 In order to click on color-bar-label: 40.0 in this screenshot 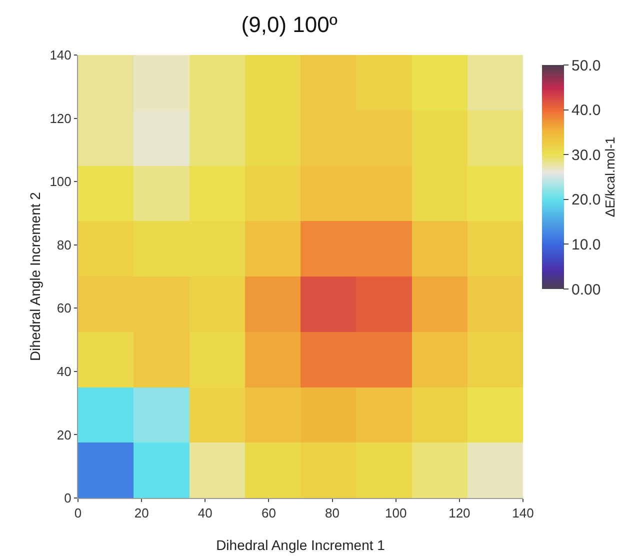, I will do `click(586, 111)`.